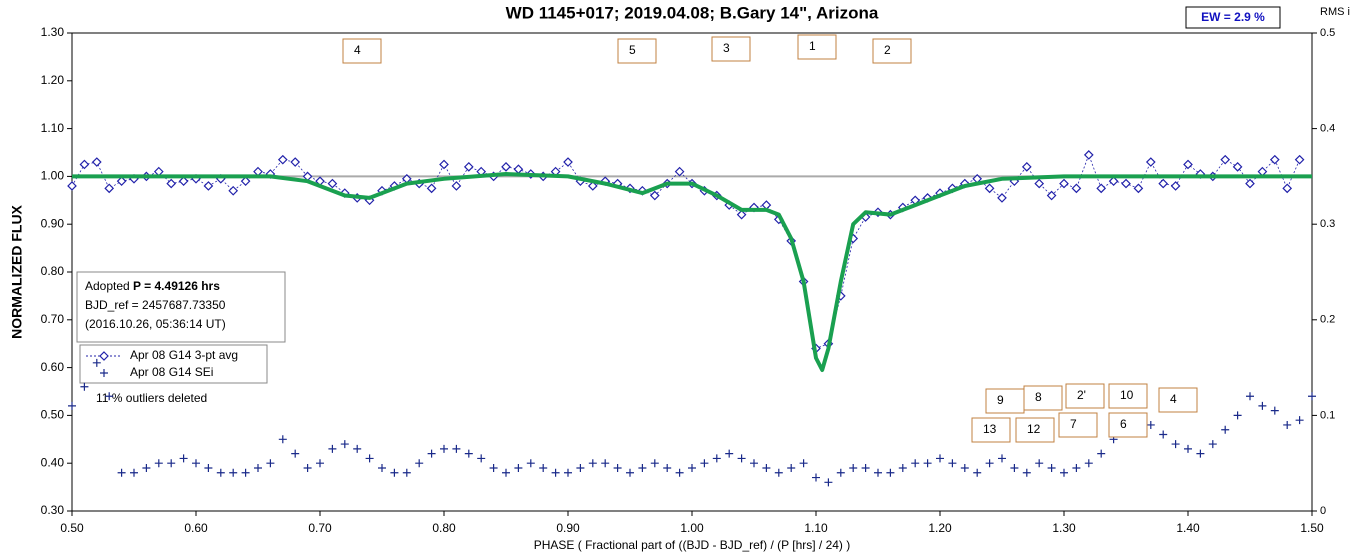 This screenshot has height=559, width=1351. What do you see at coordinates (184, 355) in the screenshot?
I see `legend-label: Apr 08 G14 3-pt avg` at bounding box center [184, 355].